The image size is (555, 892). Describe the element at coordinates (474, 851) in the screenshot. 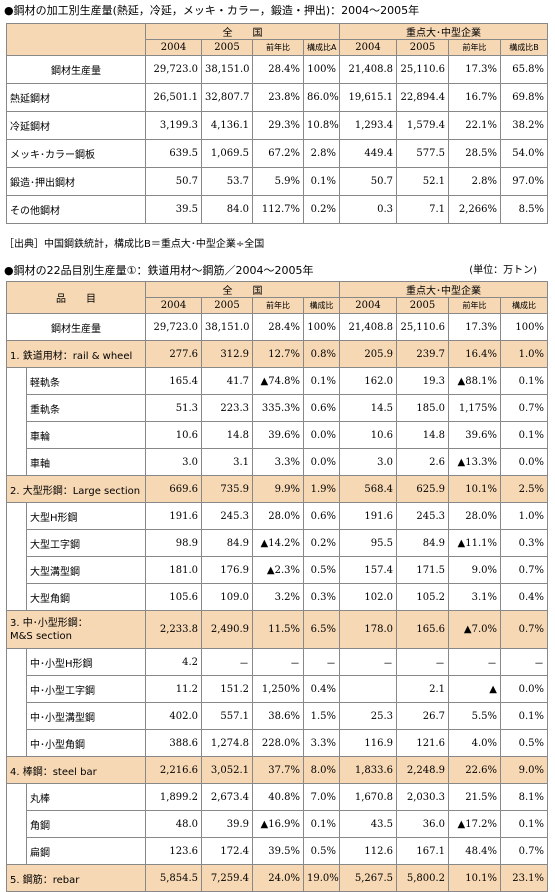

I see `value-cell: 48.4%` at that location.